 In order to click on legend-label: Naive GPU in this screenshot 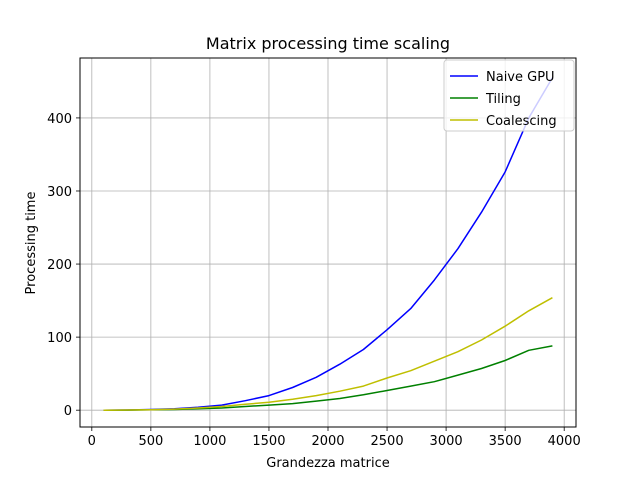, I will do `click(520, 77)`.